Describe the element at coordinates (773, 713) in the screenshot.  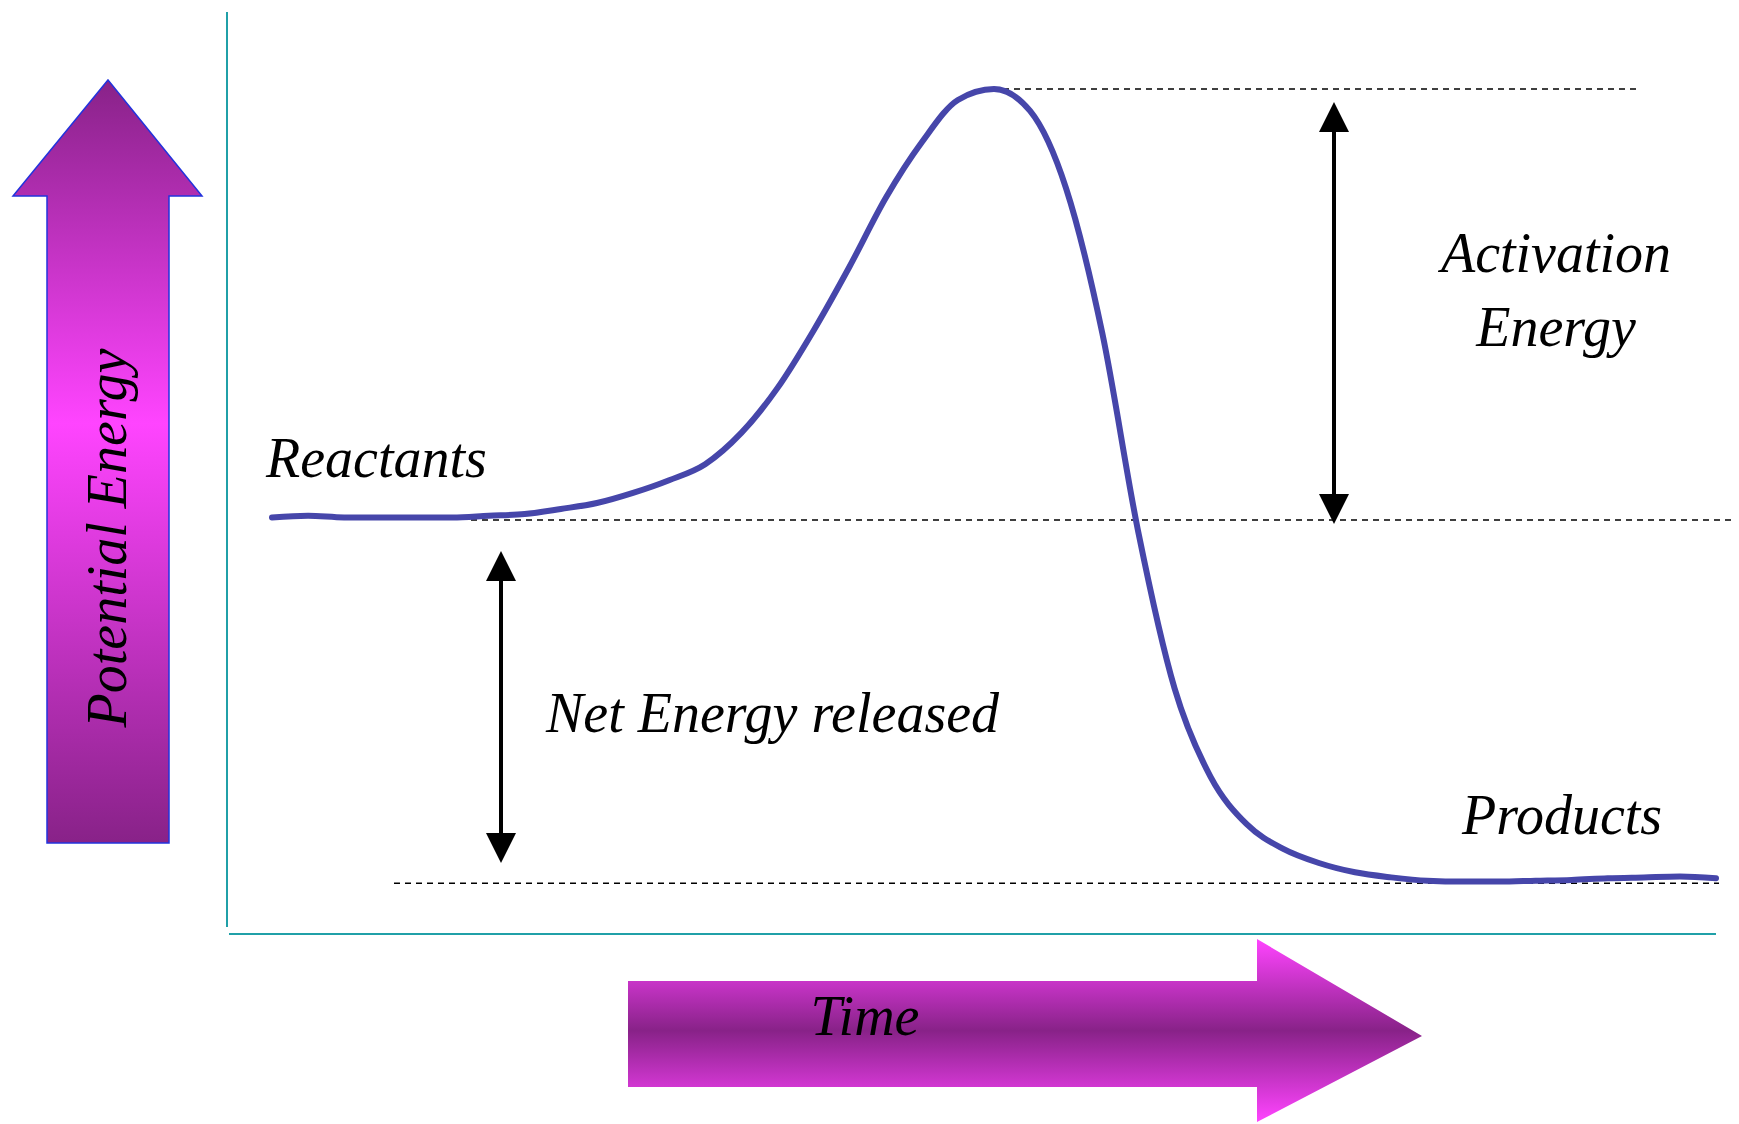
I see `annotation: Net Energy released` at that location.